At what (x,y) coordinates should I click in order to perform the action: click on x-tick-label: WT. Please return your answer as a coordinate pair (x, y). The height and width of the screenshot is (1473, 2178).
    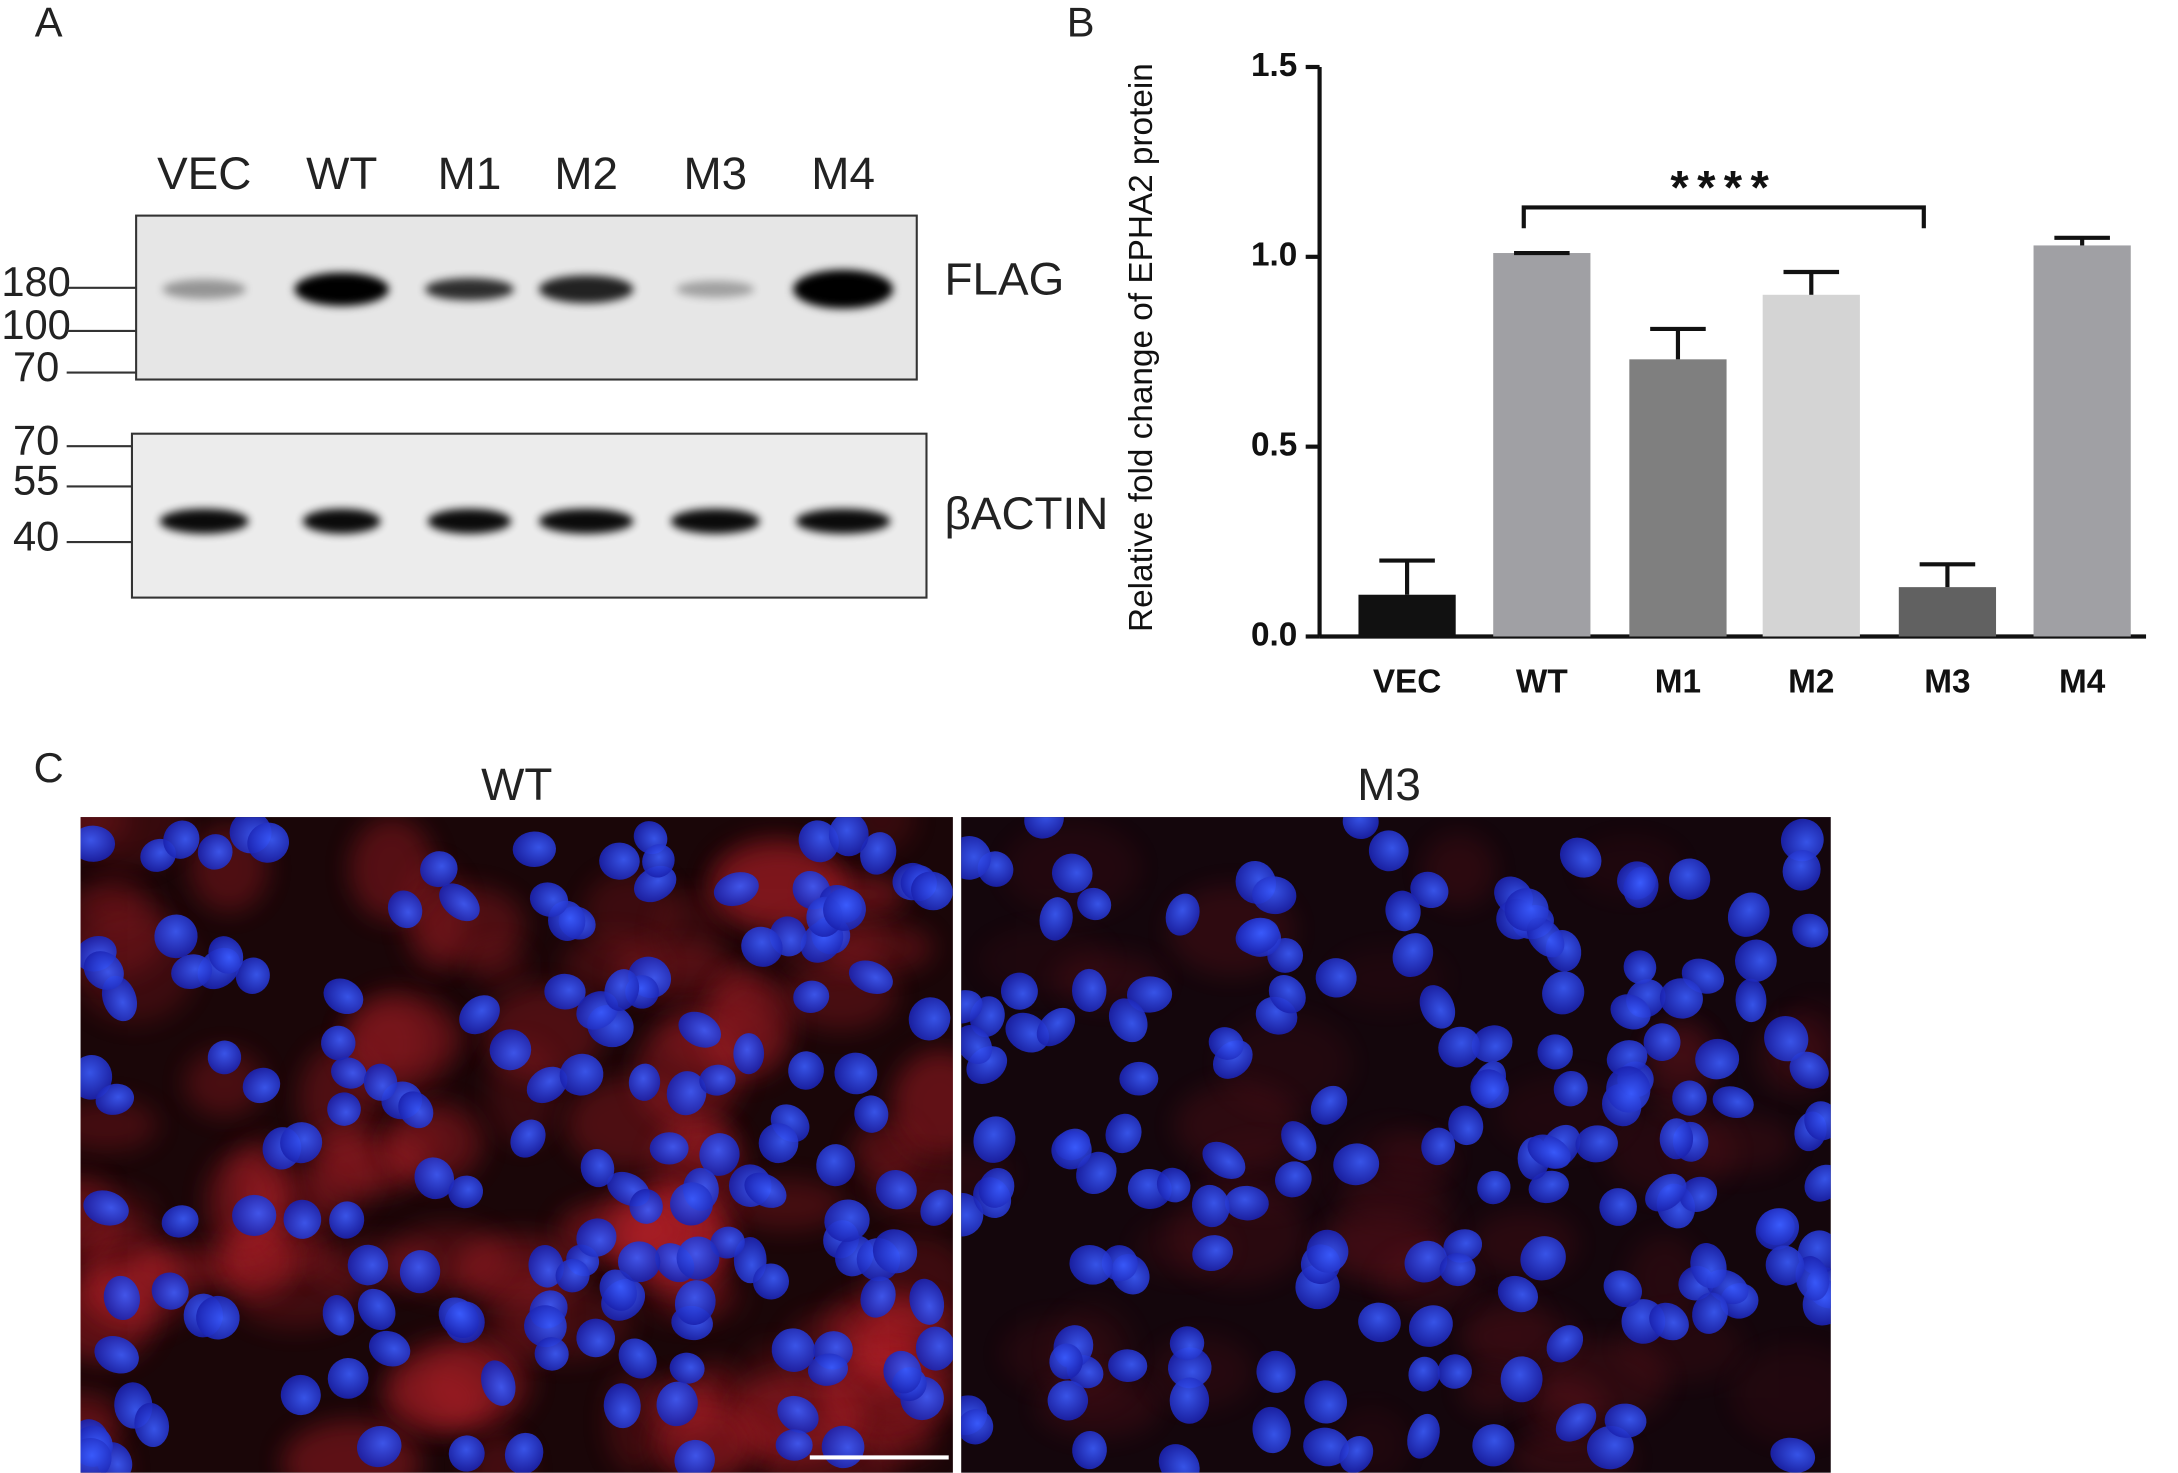
    Looking at the image, I should click on (1542, 682).